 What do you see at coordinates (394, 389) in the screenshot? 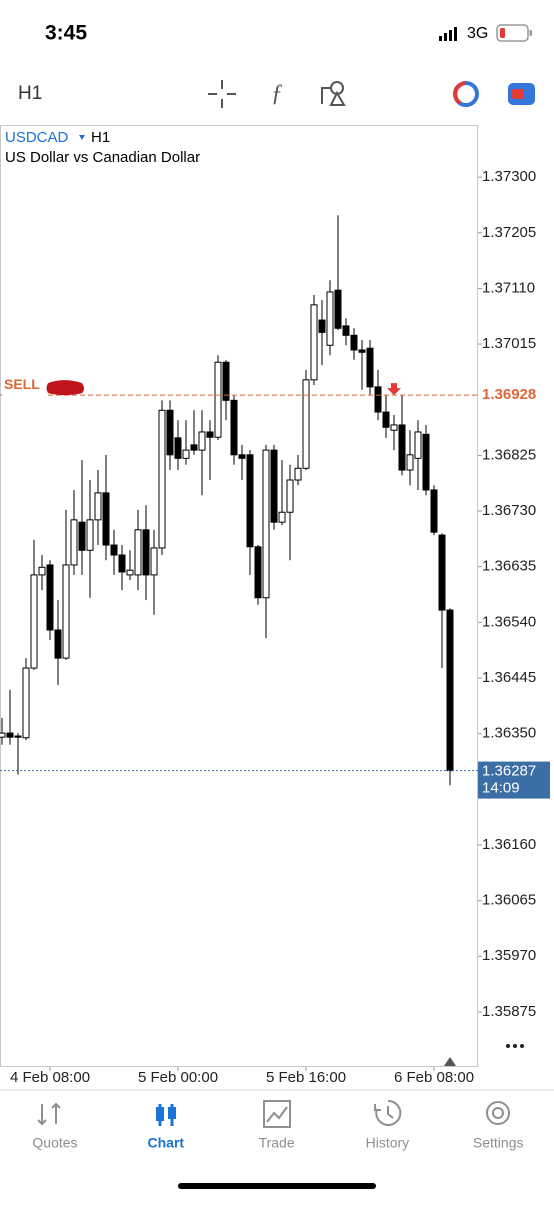
I see `sell-arrow` at bounding box center [394, 389].